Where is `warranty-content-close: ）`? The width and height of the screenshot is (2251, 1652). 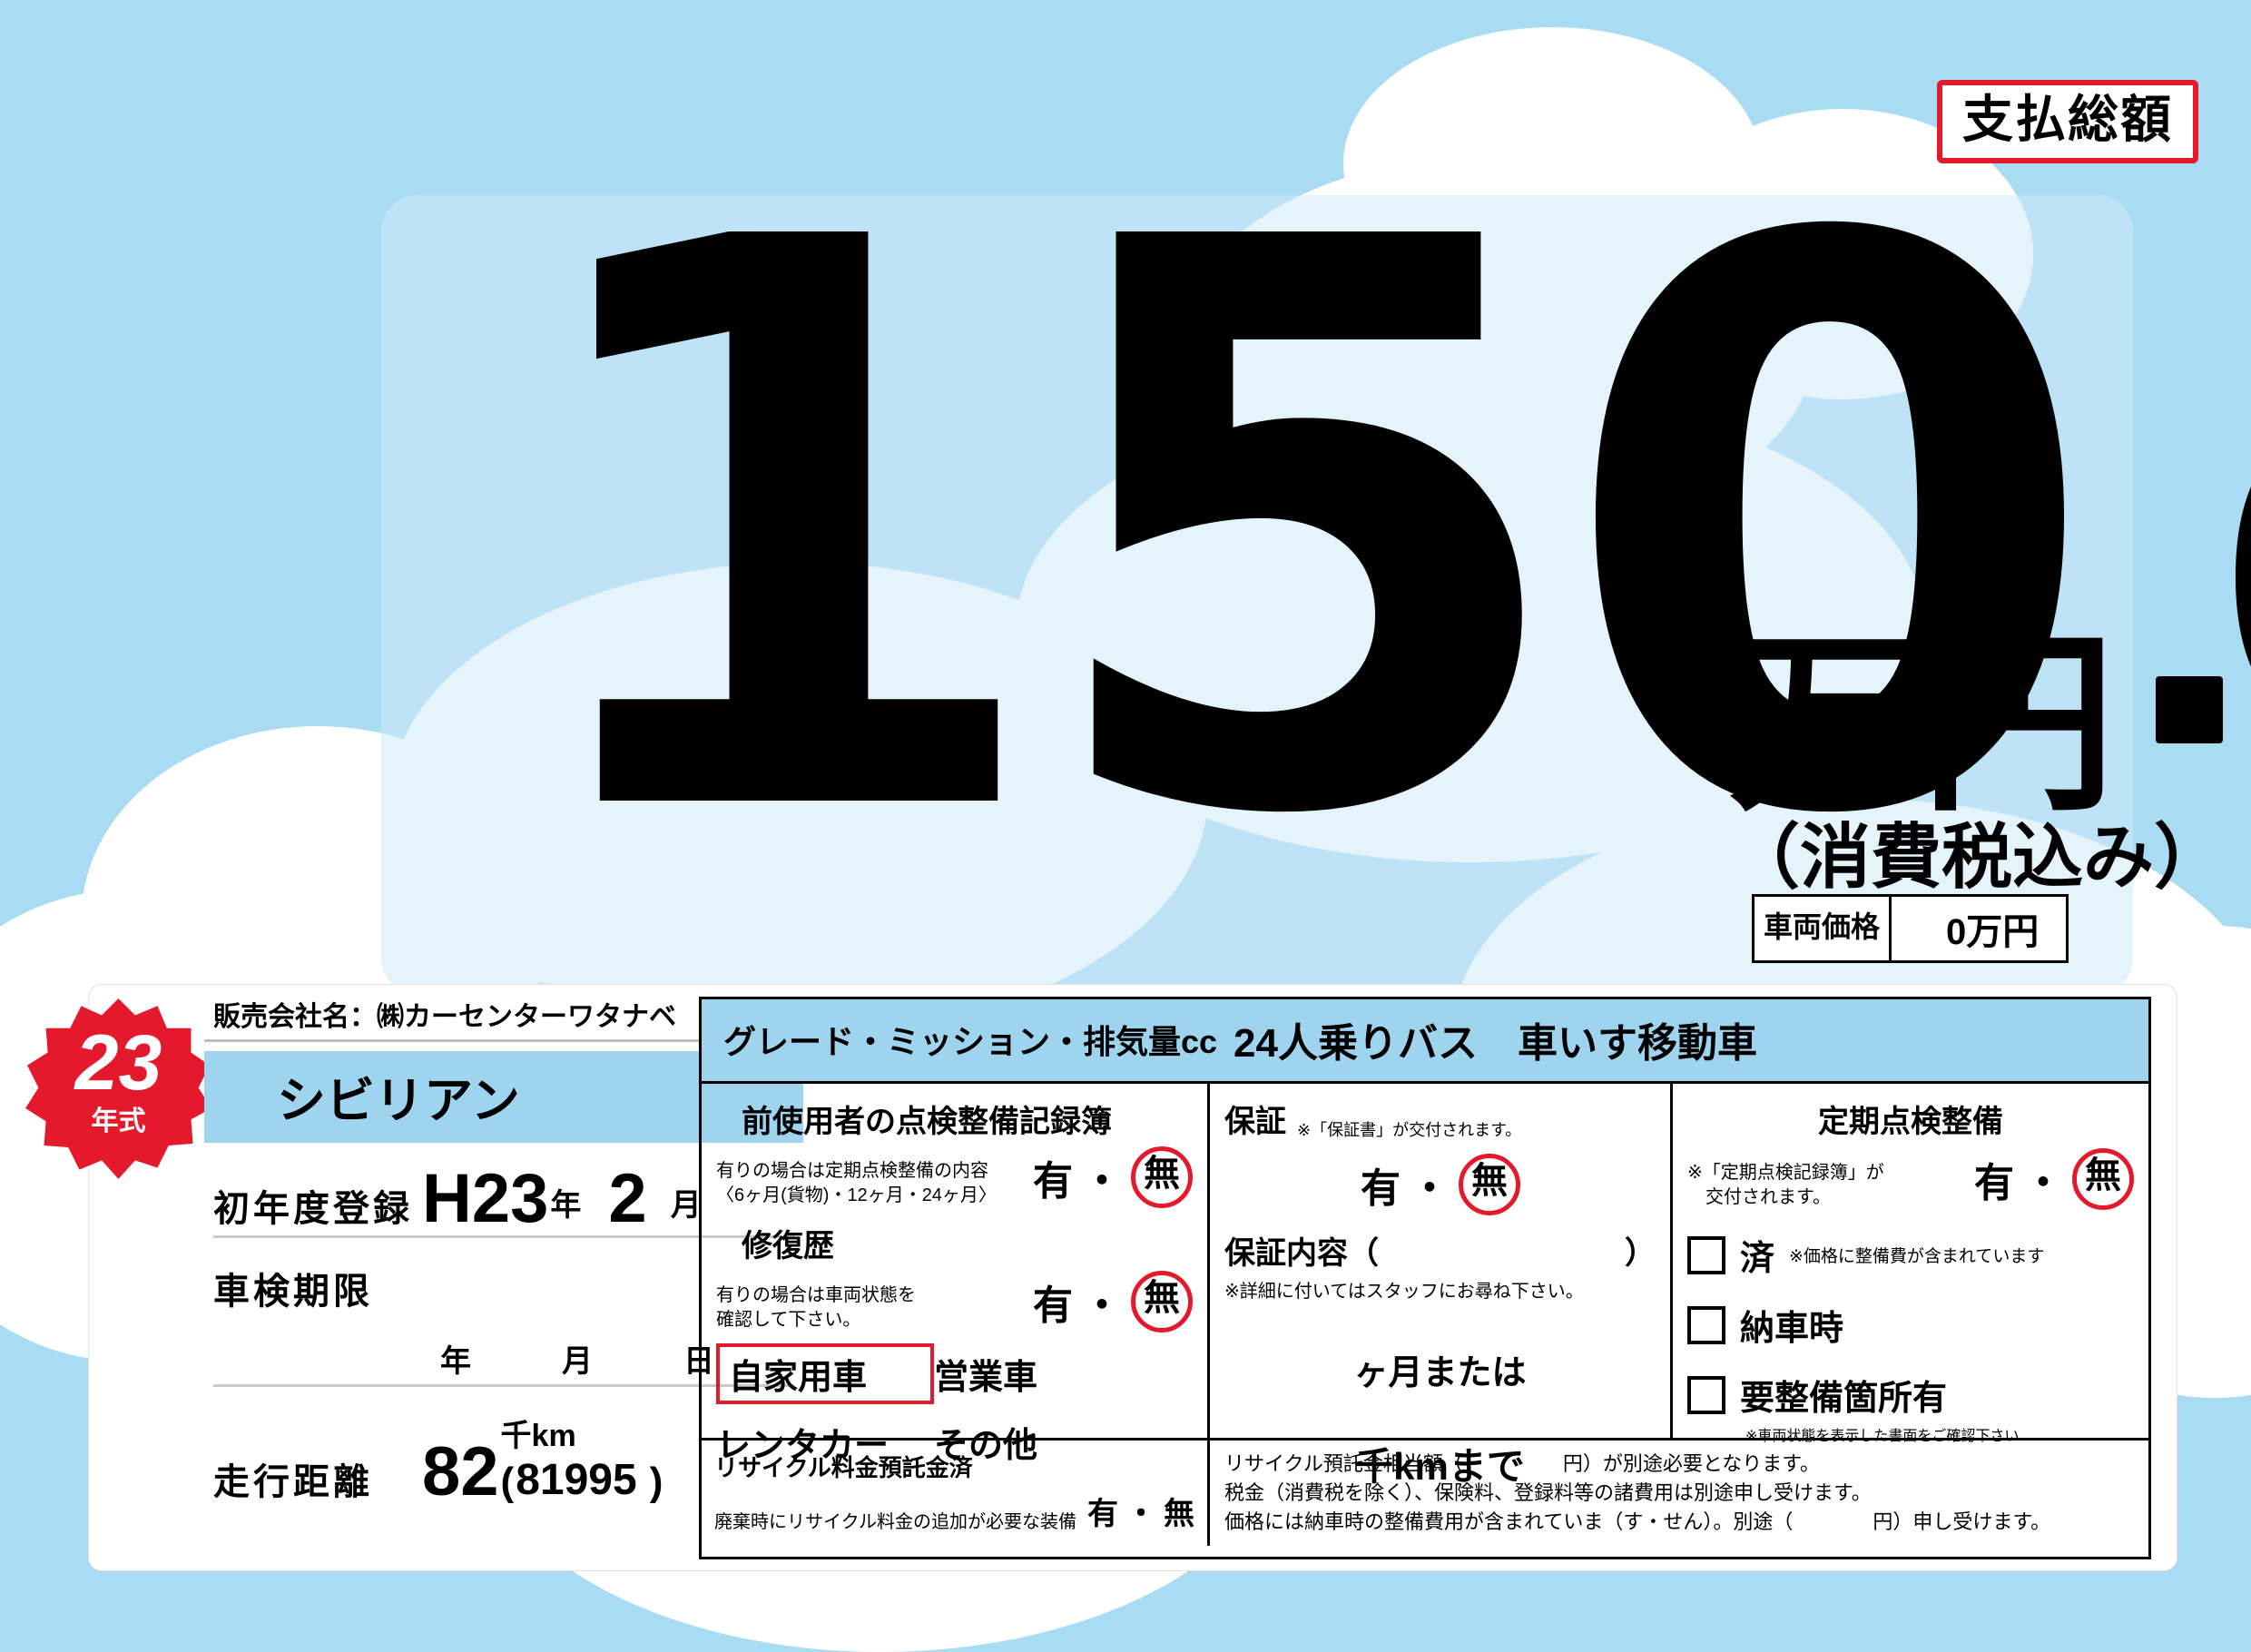
warranty-content-close: ） is located at coordinates (1641, 1253).